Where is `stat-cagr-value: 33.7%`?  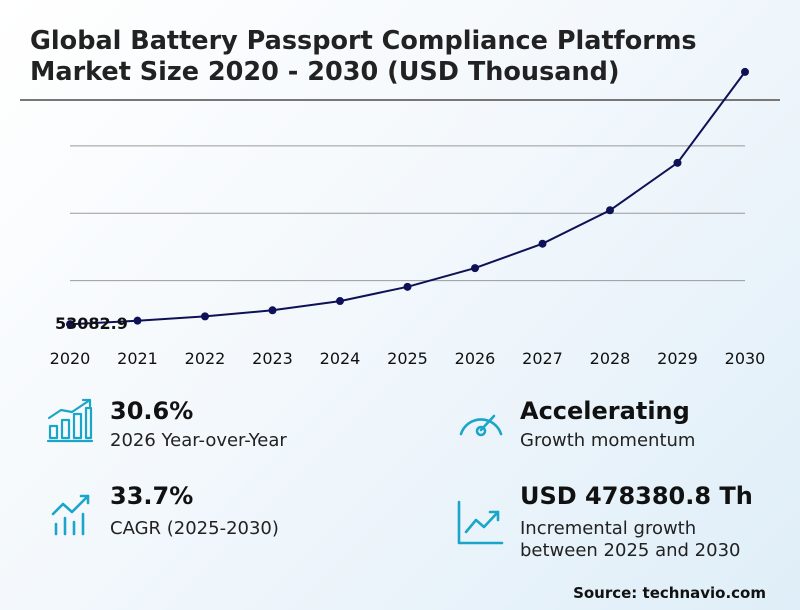
stat-cagr-value: 33.7% is located at coordinates (152, 496).